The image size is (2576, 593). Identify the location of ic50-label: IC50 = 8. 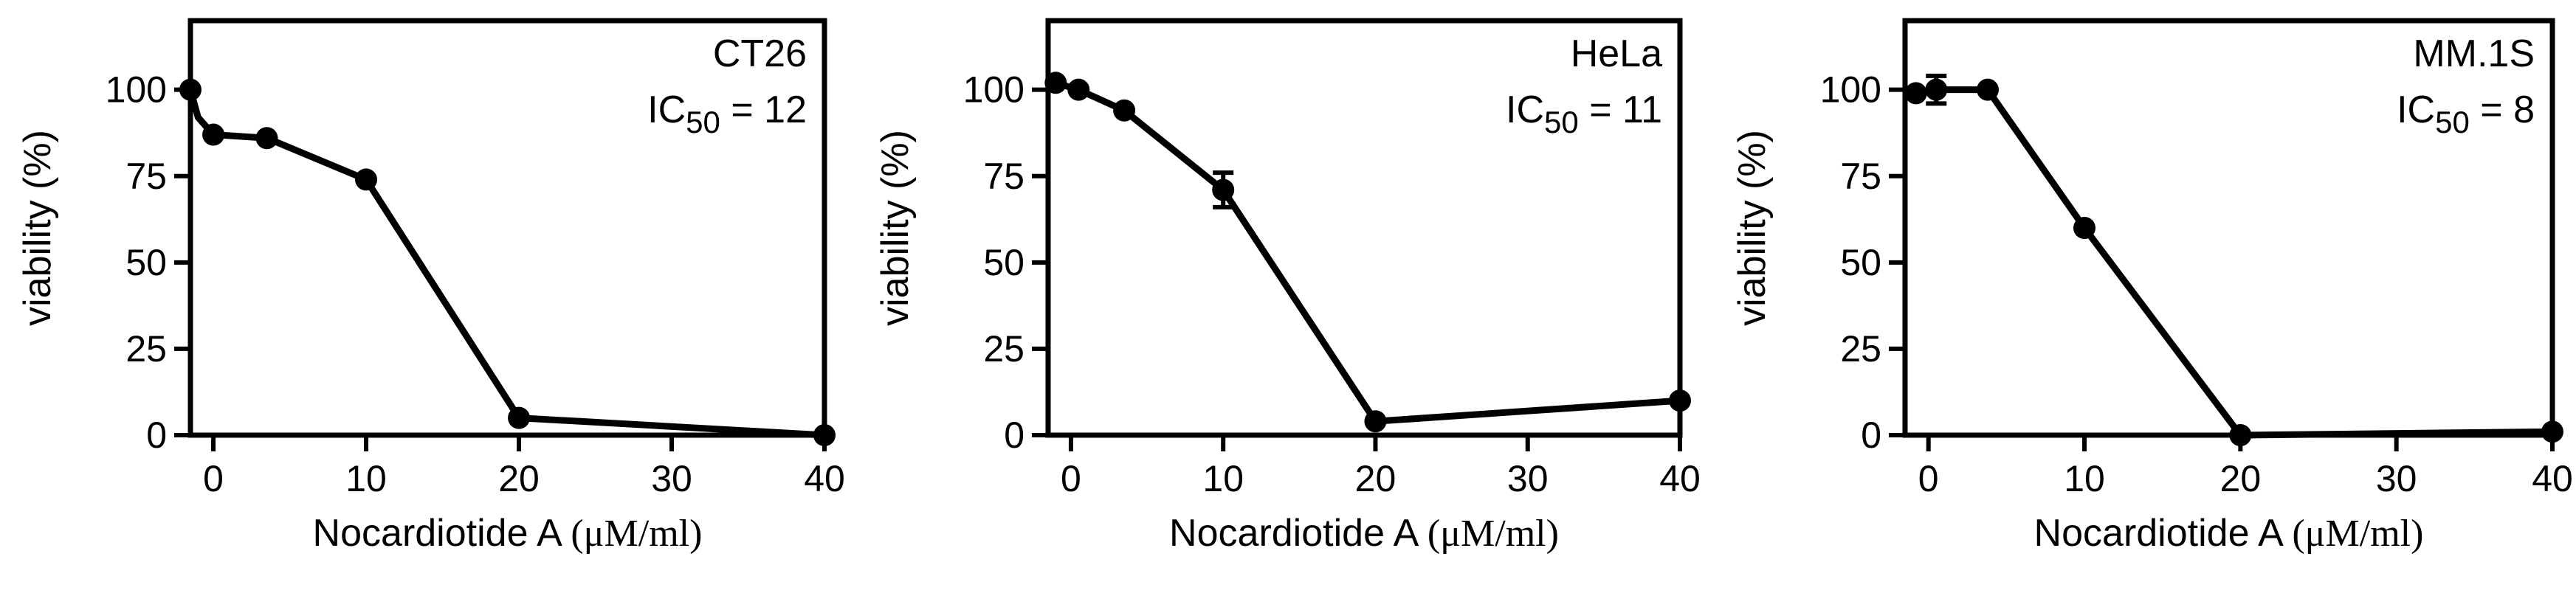
(2466, 114).